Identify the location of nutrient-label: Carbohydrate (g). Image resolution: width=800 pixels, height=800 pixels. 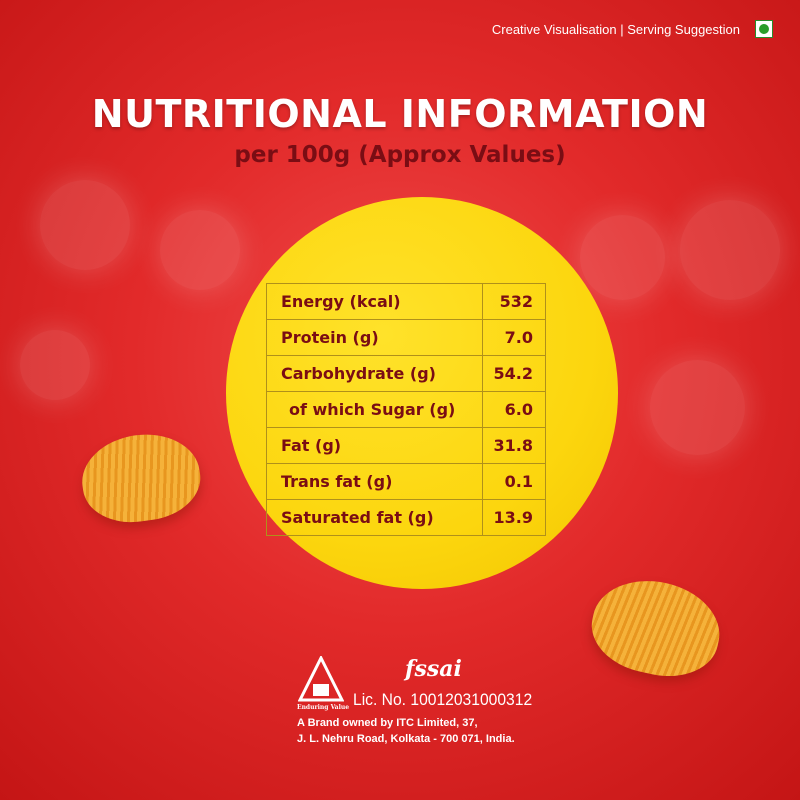
(374, 373).